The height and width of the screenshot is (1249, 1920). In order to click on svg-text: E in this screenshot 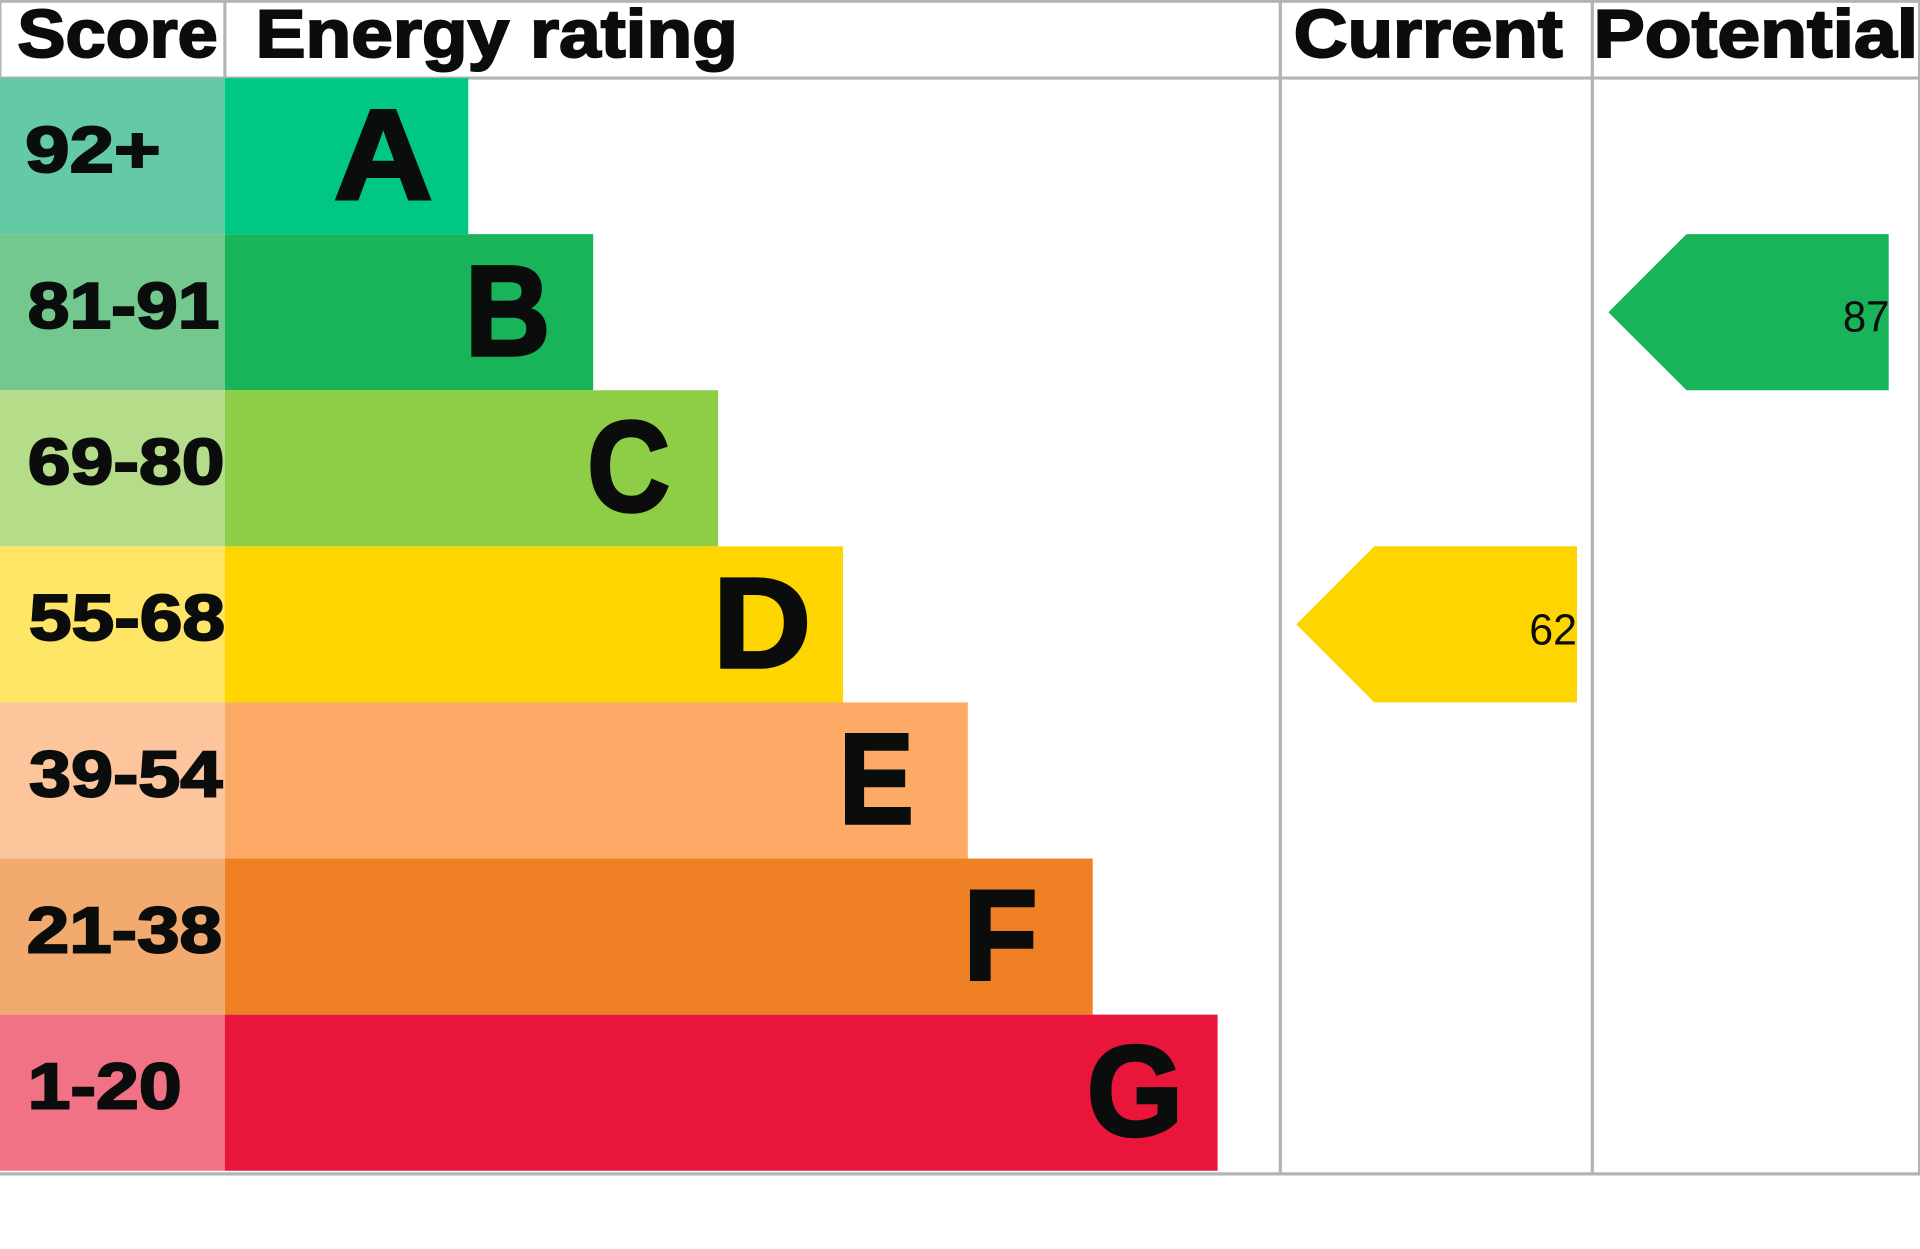, I will do `click(876, 779)`.